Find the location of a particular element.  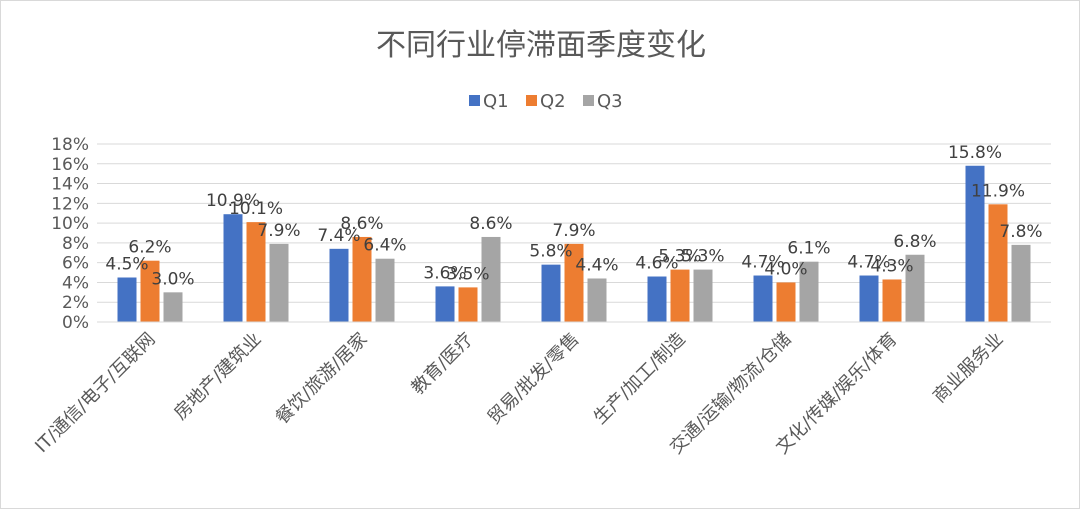

x-tick-label: IT/通信/电子/互联网 is located at coordinates (95, 393).